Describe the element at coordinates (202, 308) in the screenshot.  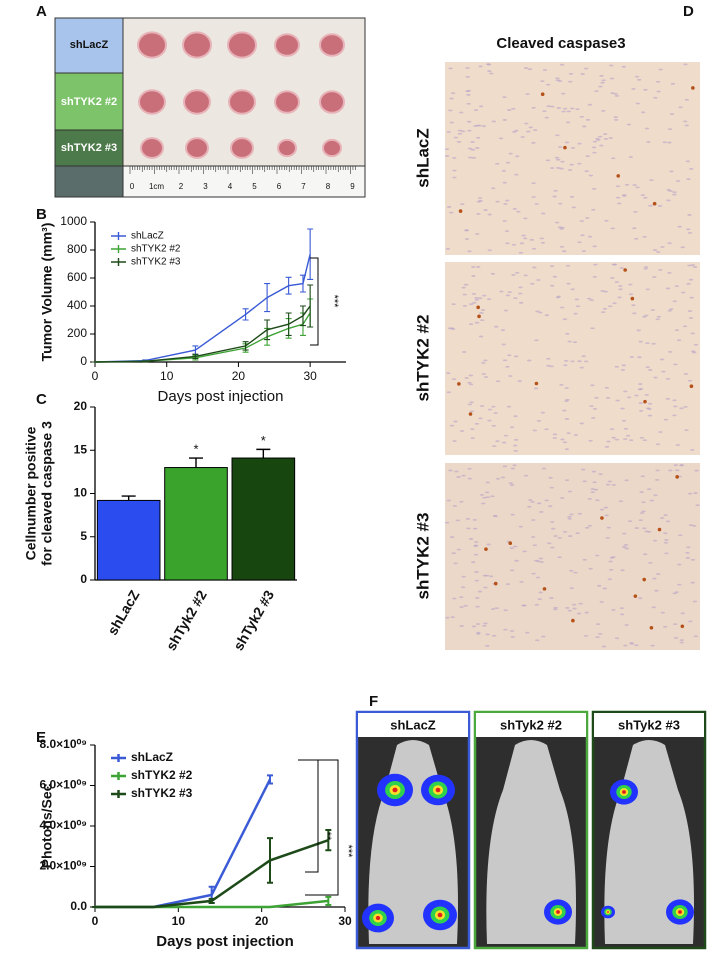
I see `series-line` at that location.